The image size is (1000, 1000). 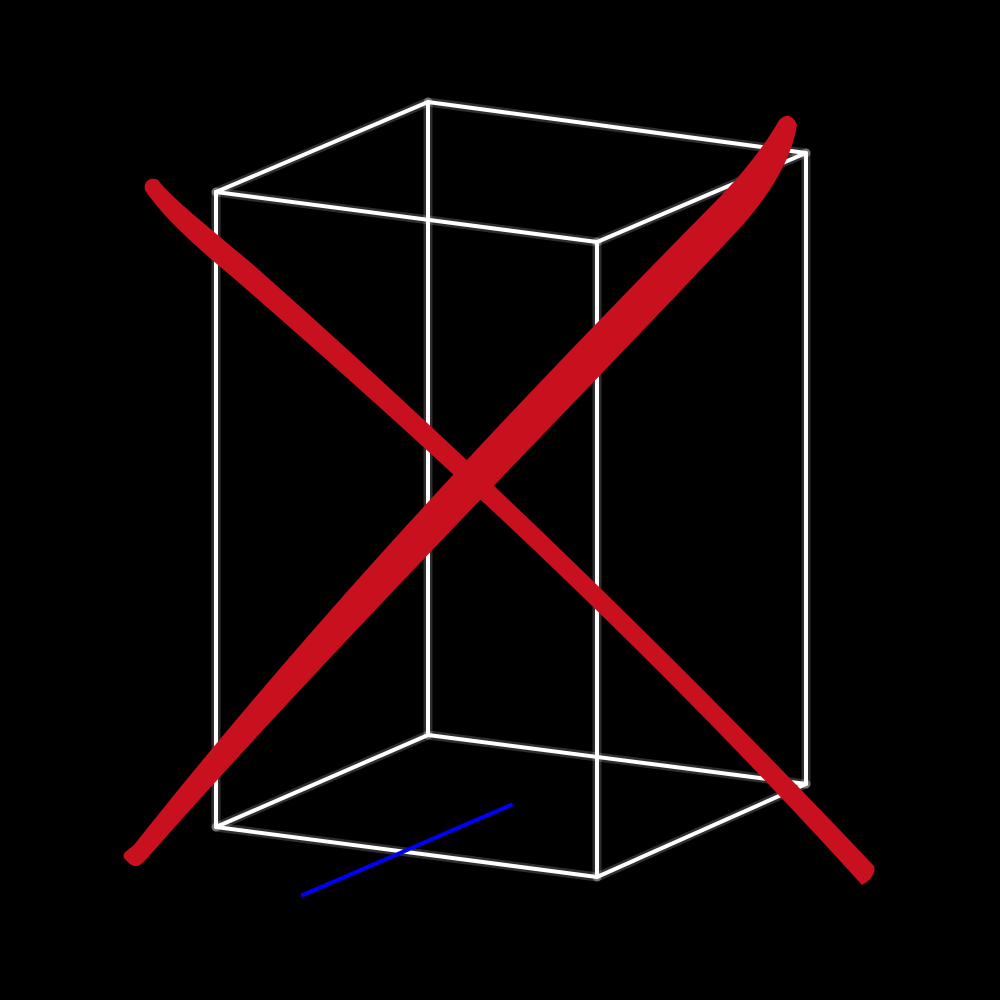 I want to click on blue-axis-line, so click(x=407, y=850).